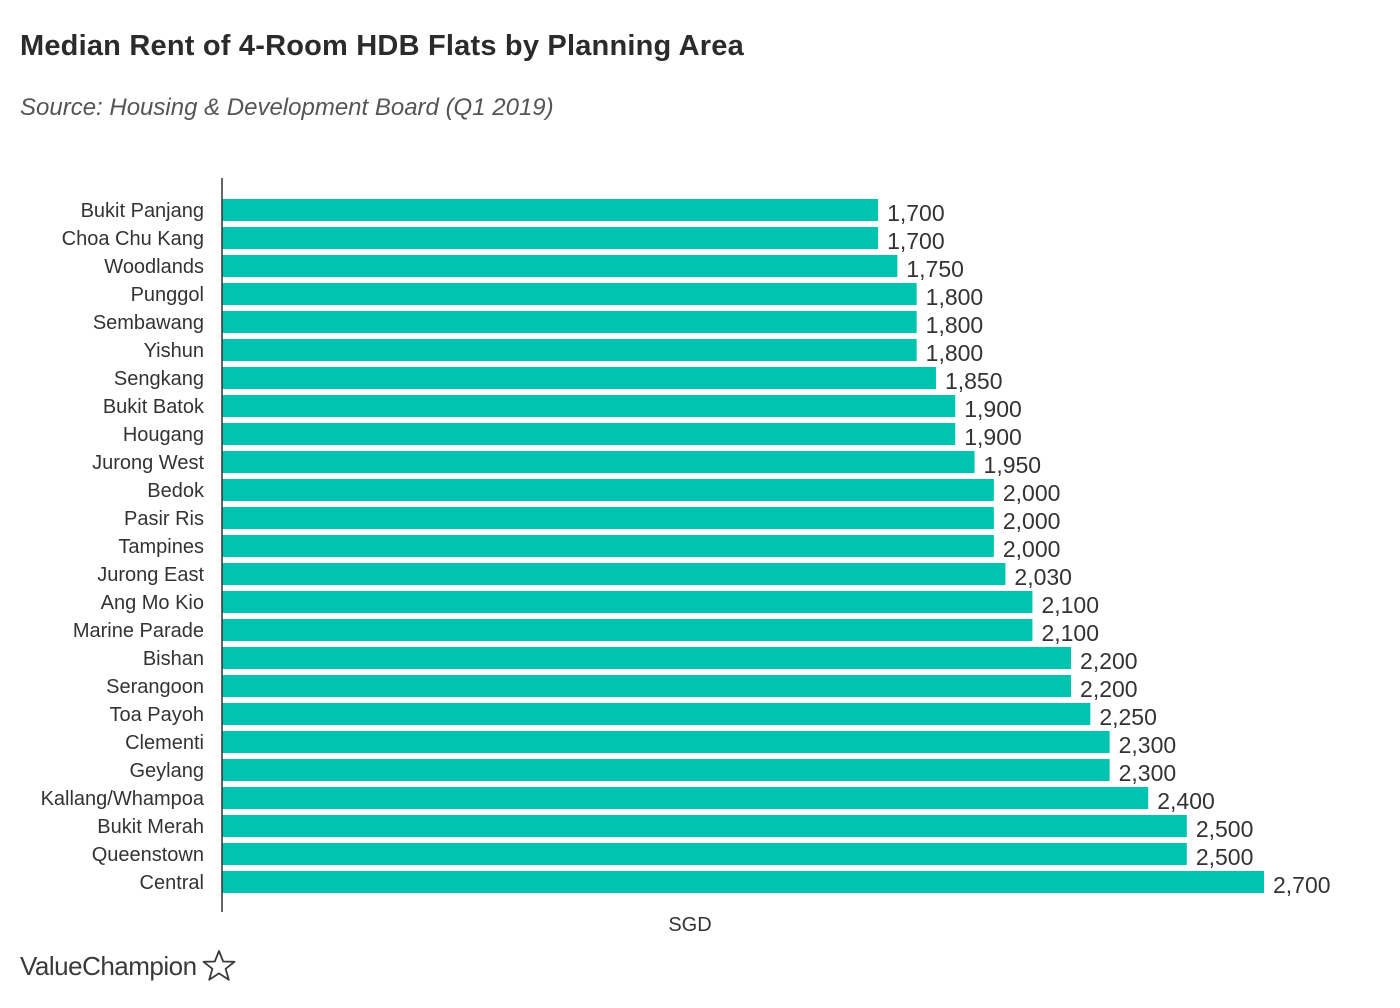 This screenshot has width=1400, height=1008. What do you see at coordinates (164, 519) in the screenshot?
I see `category-label: Pasir Ris` at bounding box center [164, 519].